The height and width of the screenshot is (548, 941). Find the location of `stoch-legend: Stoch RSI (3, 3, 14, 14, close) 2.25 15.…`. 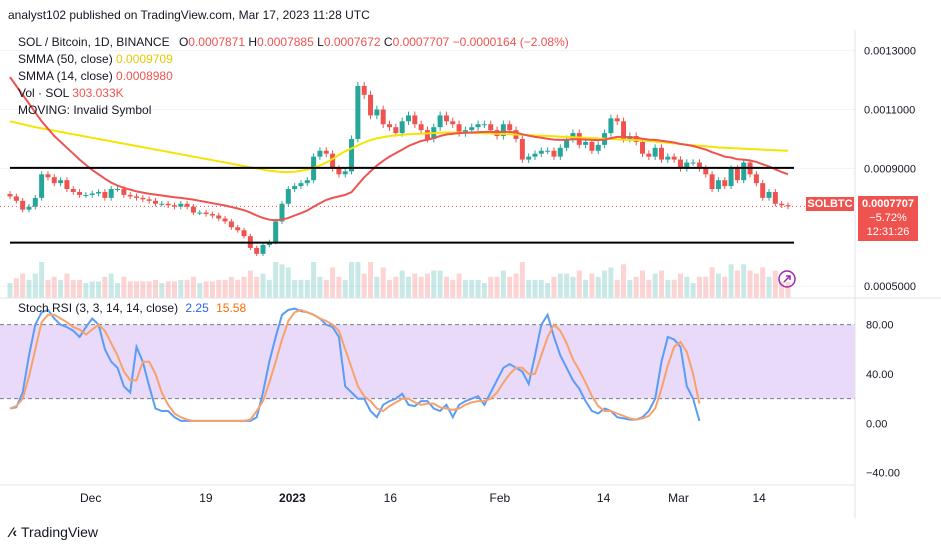

stoch-legend: Stoch RSI (3, 3, 14, 14, close) 2.25 15.… is located at coordinates (132, 308).